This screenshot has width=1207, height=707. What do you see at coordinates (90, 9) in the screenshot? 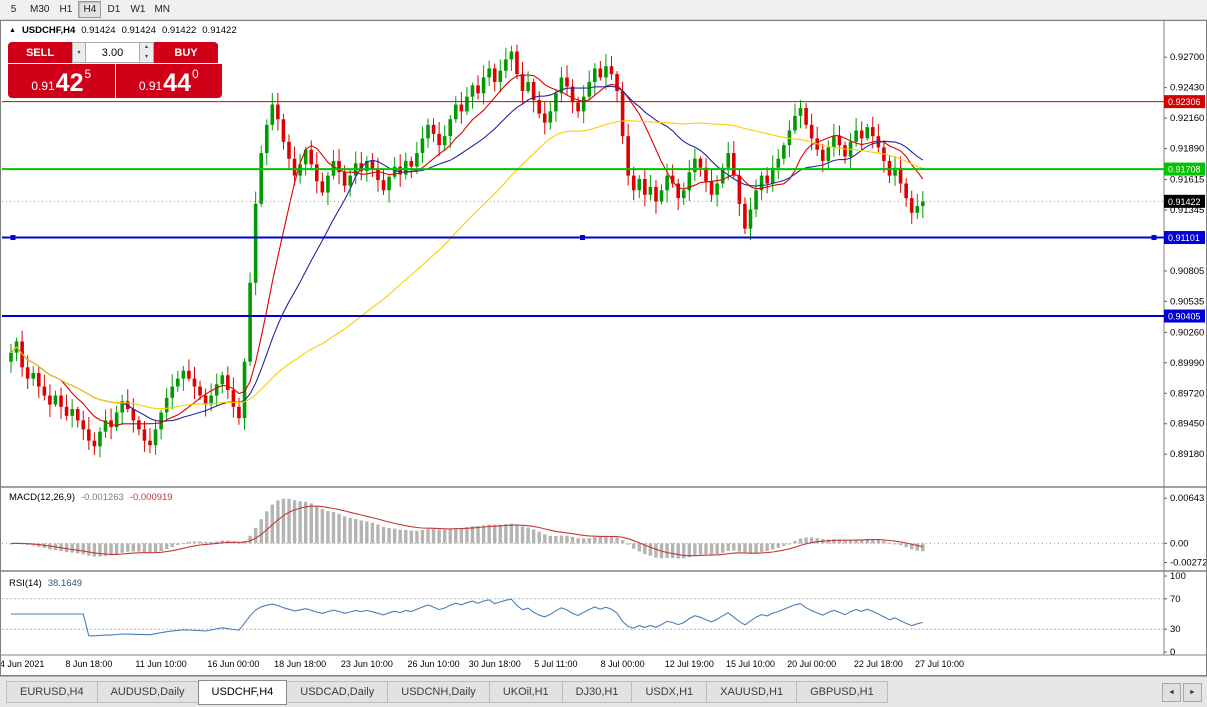
I see `timeframe-button-h4: H4` at bounding box center [90, 9].